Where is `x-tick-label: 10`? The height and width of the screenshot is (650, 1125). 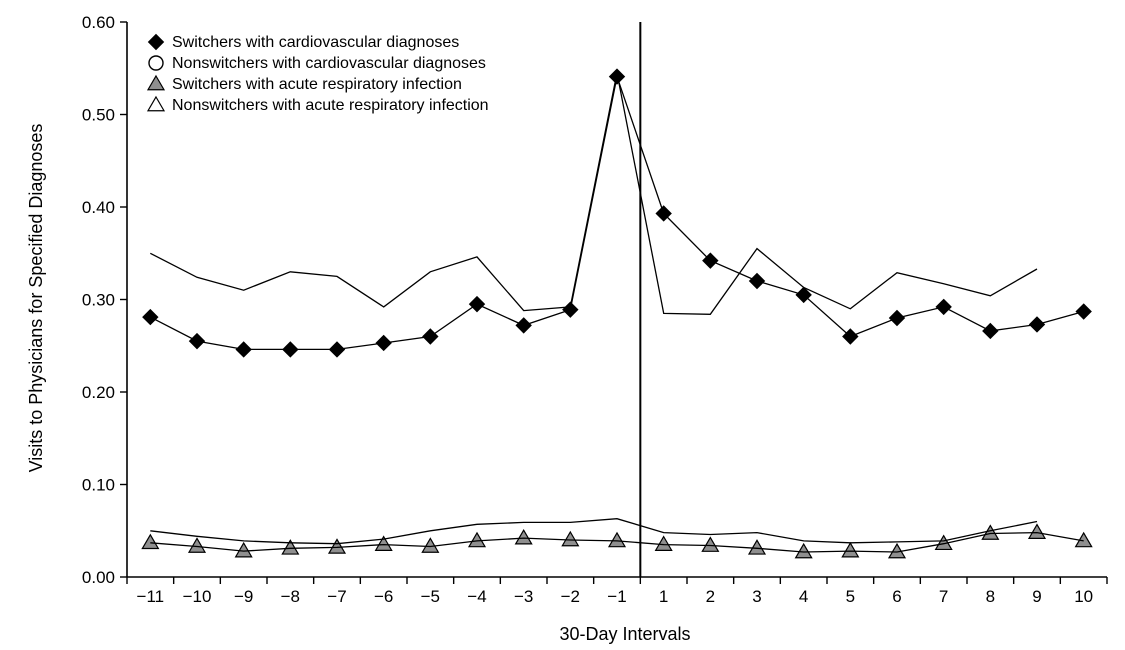 x-tick-label: 10 is located at coordinates (1083, 596).